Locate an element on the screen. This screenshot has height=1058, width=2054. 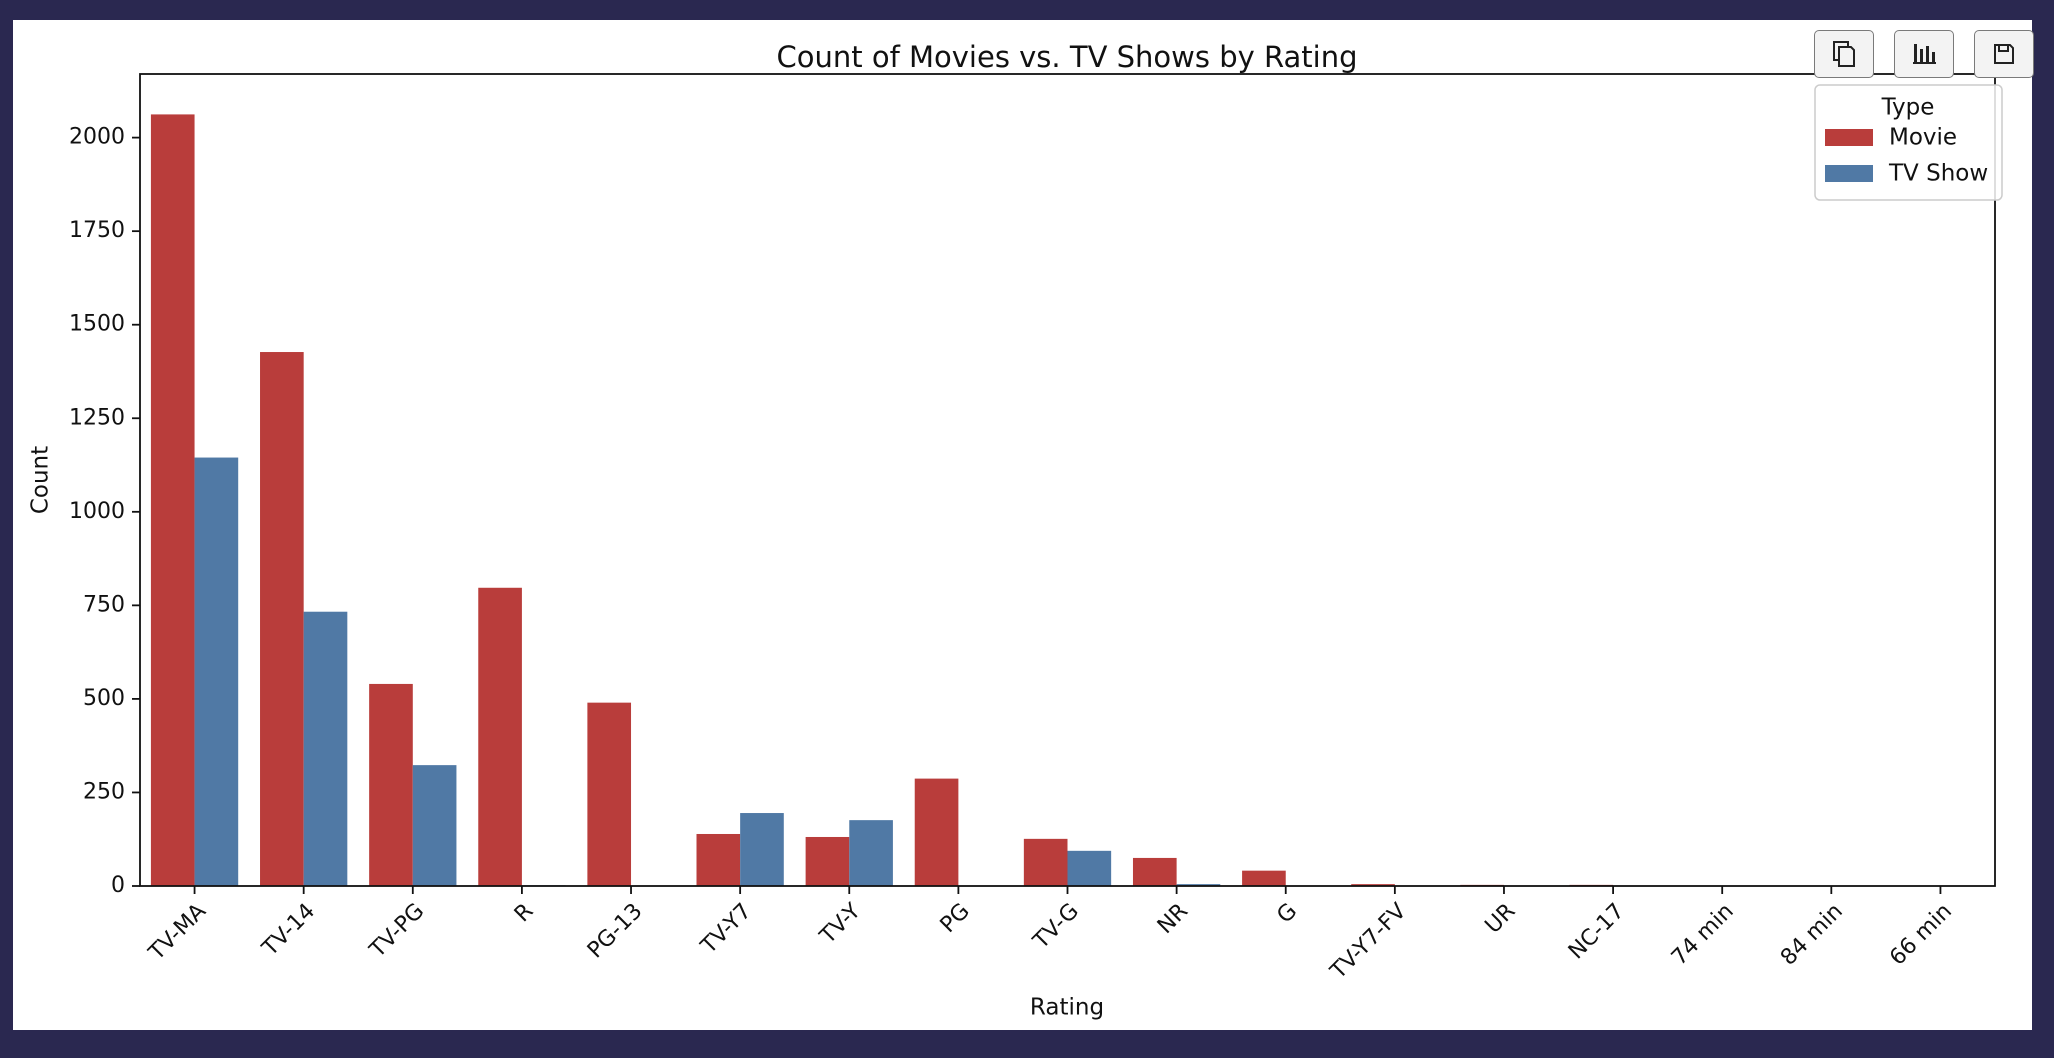
chart-button is located at coordinates (1924, 54).